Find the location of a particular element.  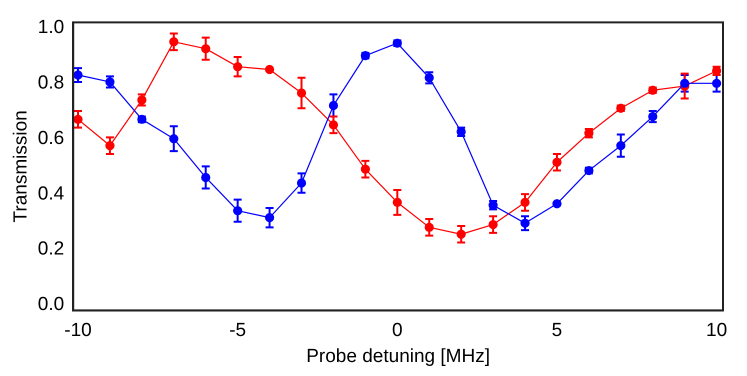

y-tick-label: 0.8 is located at coordinates (51, 83).